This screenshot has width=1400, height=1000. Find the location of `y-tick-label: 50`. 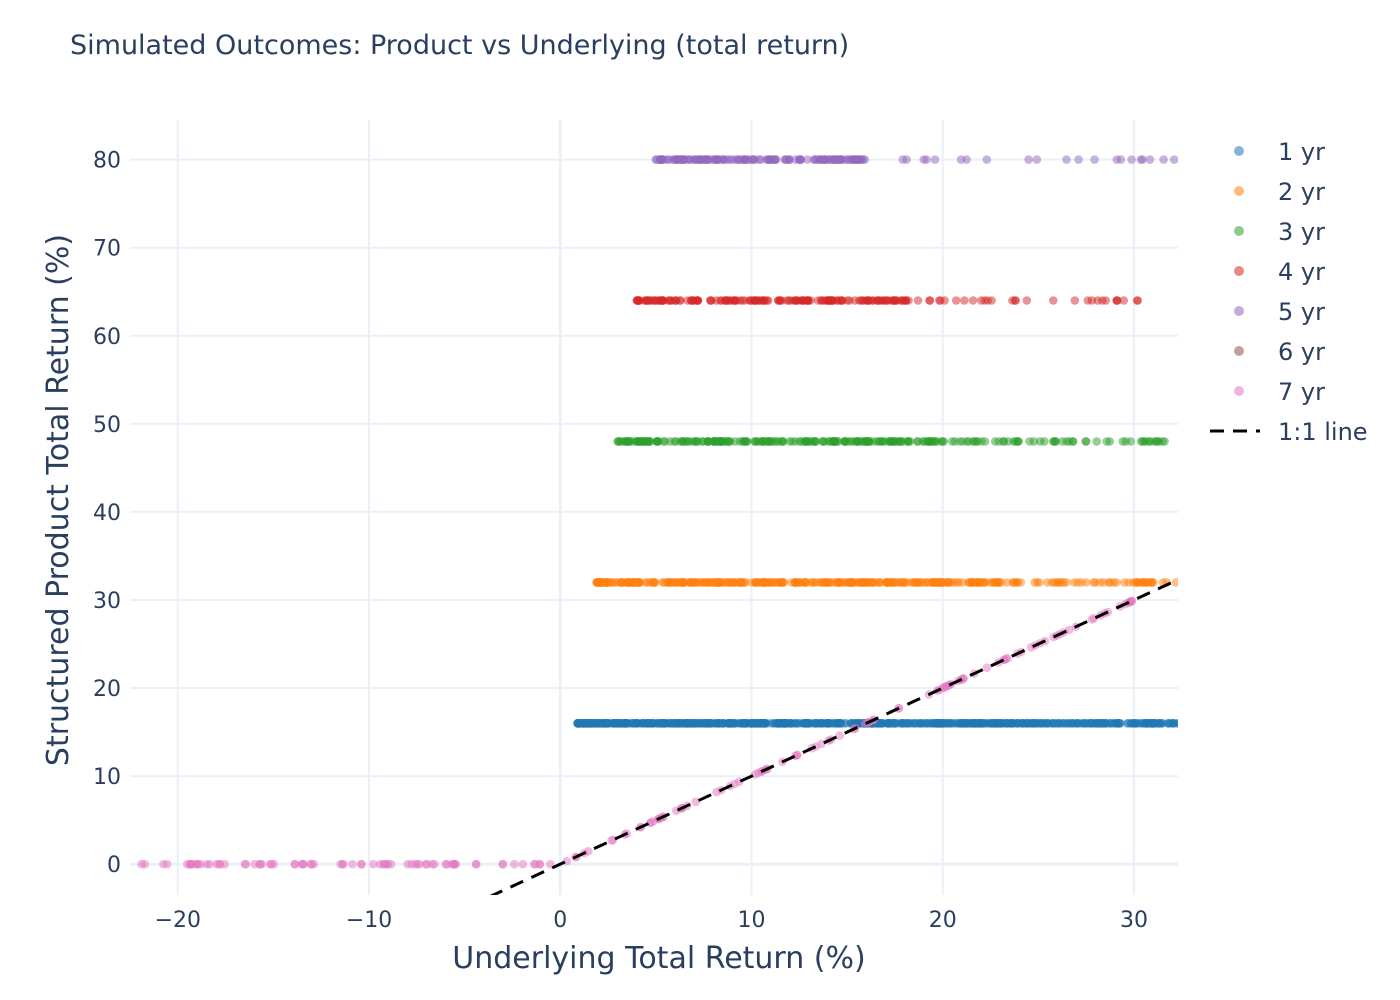

y-tick-label: 50 is located at coordinates (107, 425).